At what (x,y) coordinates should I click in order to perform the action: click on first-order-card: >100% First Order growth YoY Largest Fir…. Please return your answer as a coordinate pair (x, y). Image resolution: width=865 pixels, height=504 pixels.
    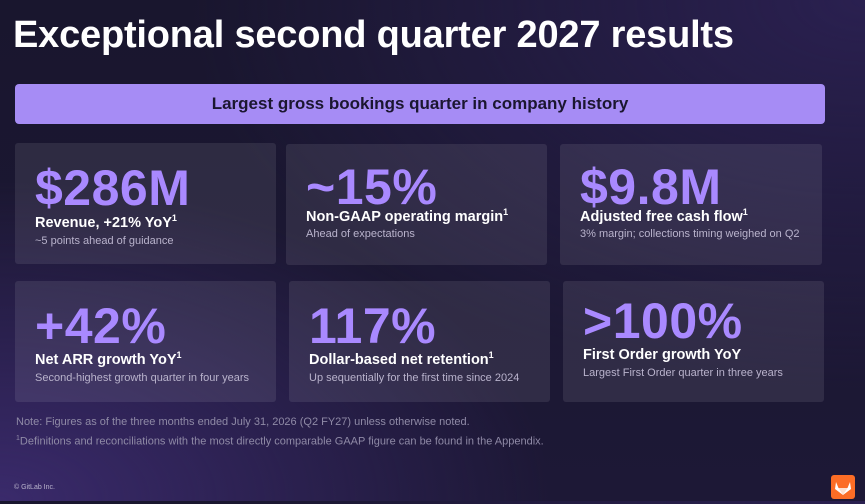
    Looking at the image, I should click on (693, 341).